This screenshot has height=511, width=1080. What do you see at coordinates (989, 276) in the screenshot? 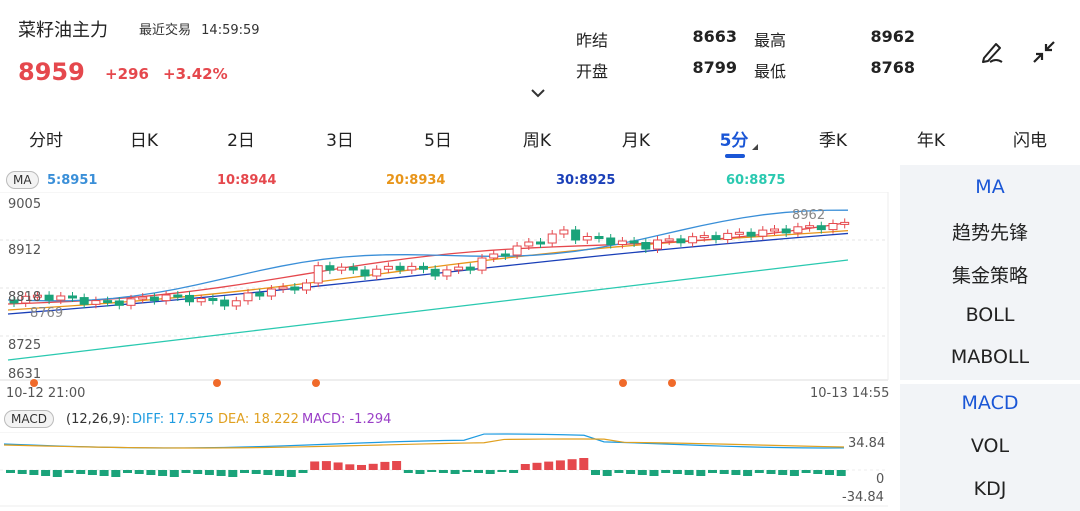
I see `side-item-strategy: 集金策略` at bounding box center [989, 276].